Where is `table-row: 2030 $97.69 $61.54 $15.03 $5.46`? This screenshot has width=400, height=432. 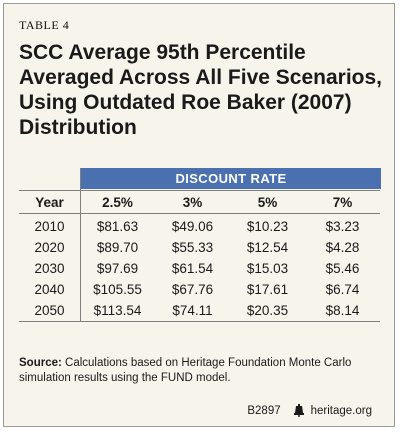
table-row: 2030 $97.69 $61.54 $15.03 $5.46 is located at coordinates (199, 268).